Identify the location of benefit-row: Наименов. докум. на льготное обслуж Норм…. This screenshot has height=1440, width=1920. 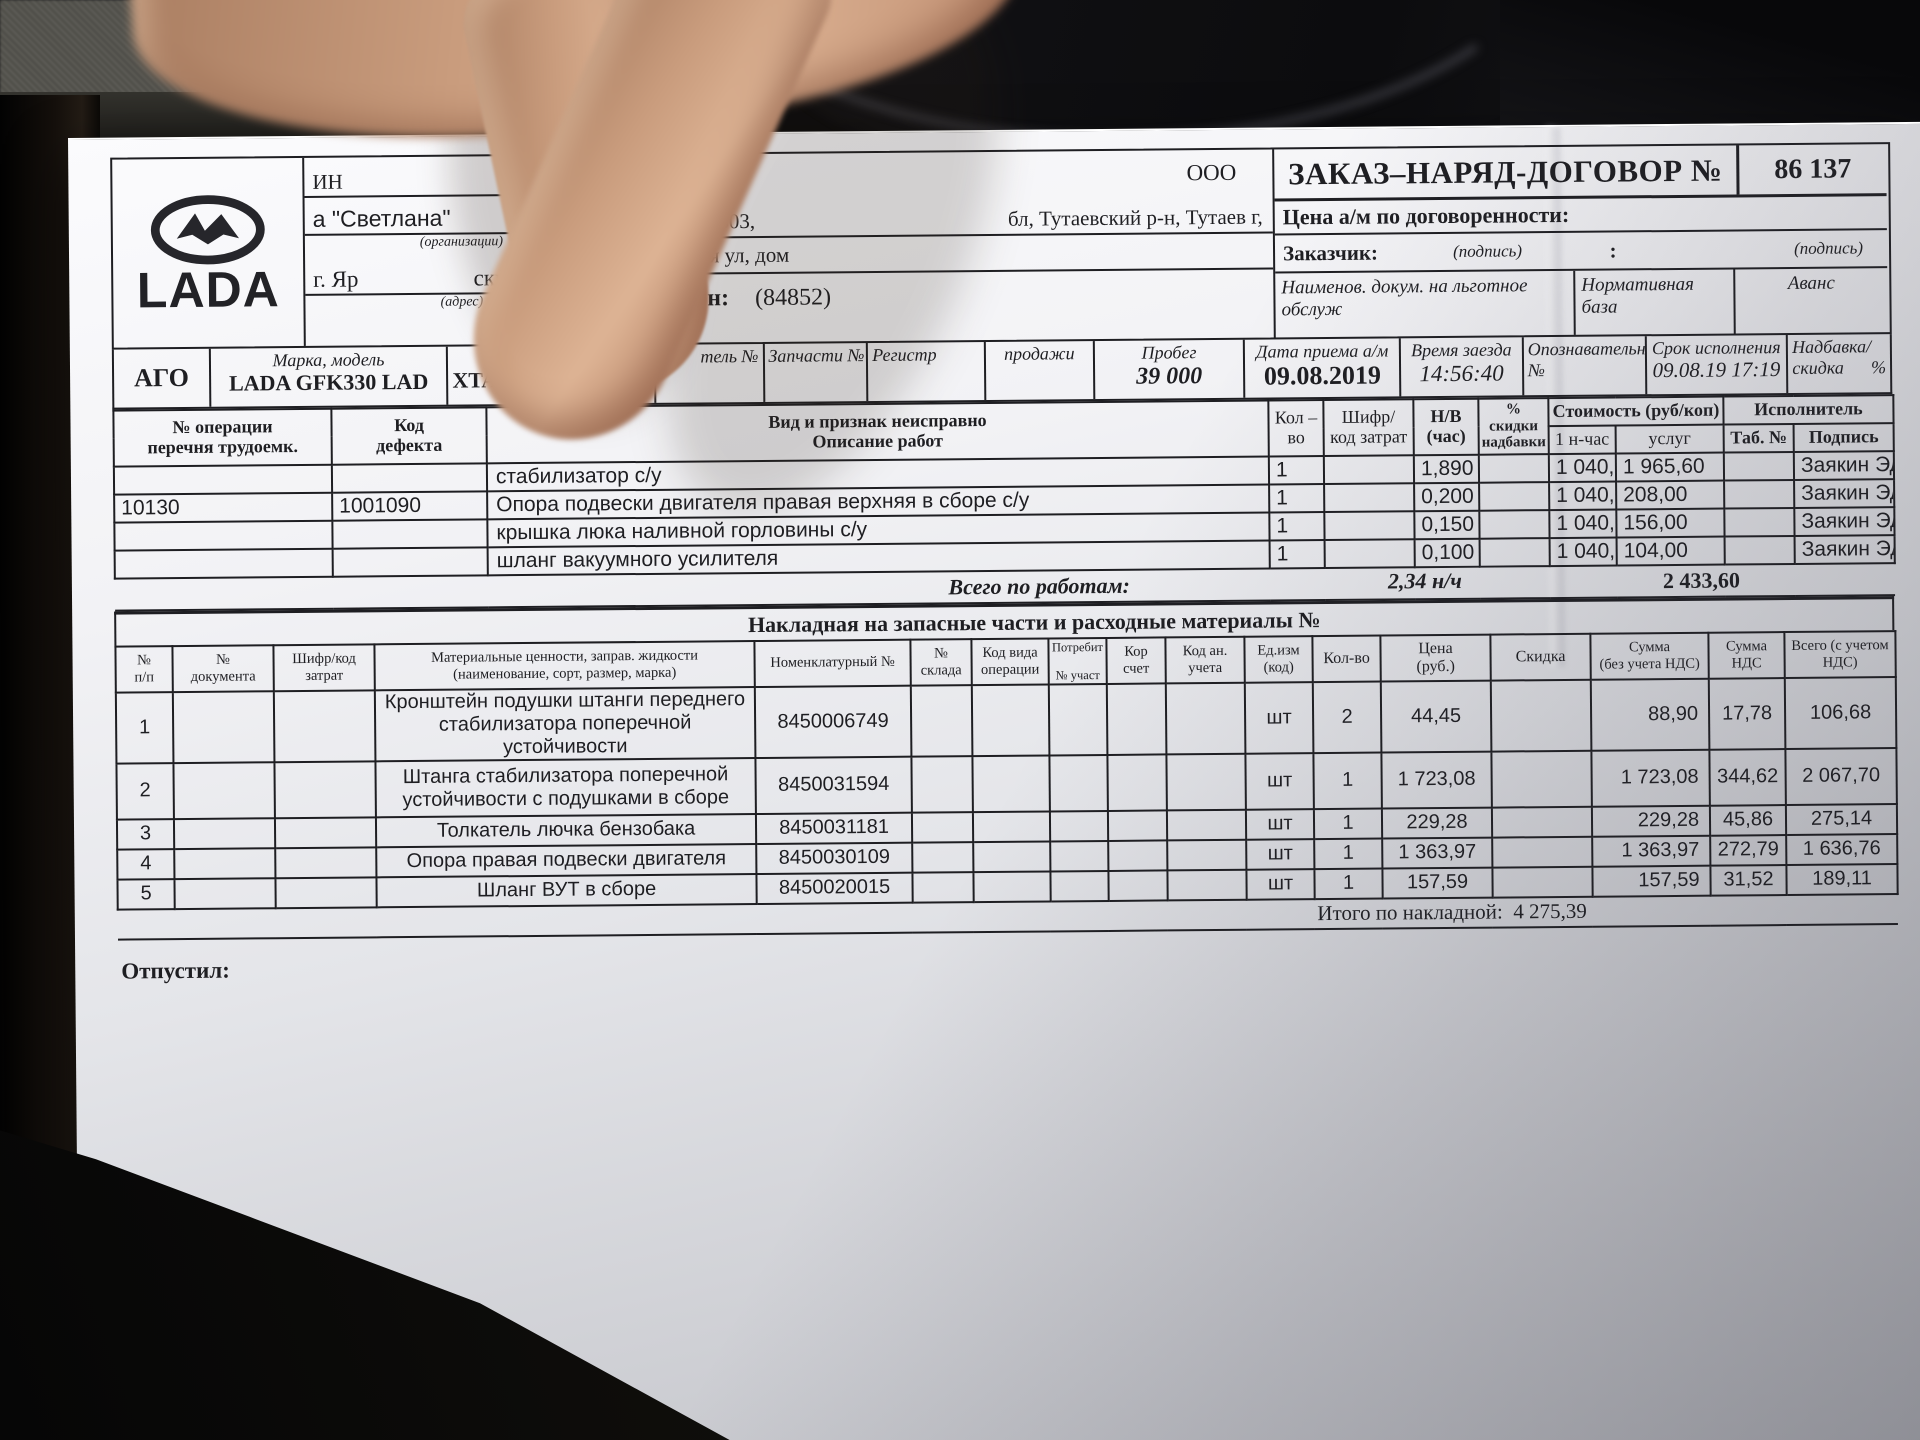
(1581, 303).